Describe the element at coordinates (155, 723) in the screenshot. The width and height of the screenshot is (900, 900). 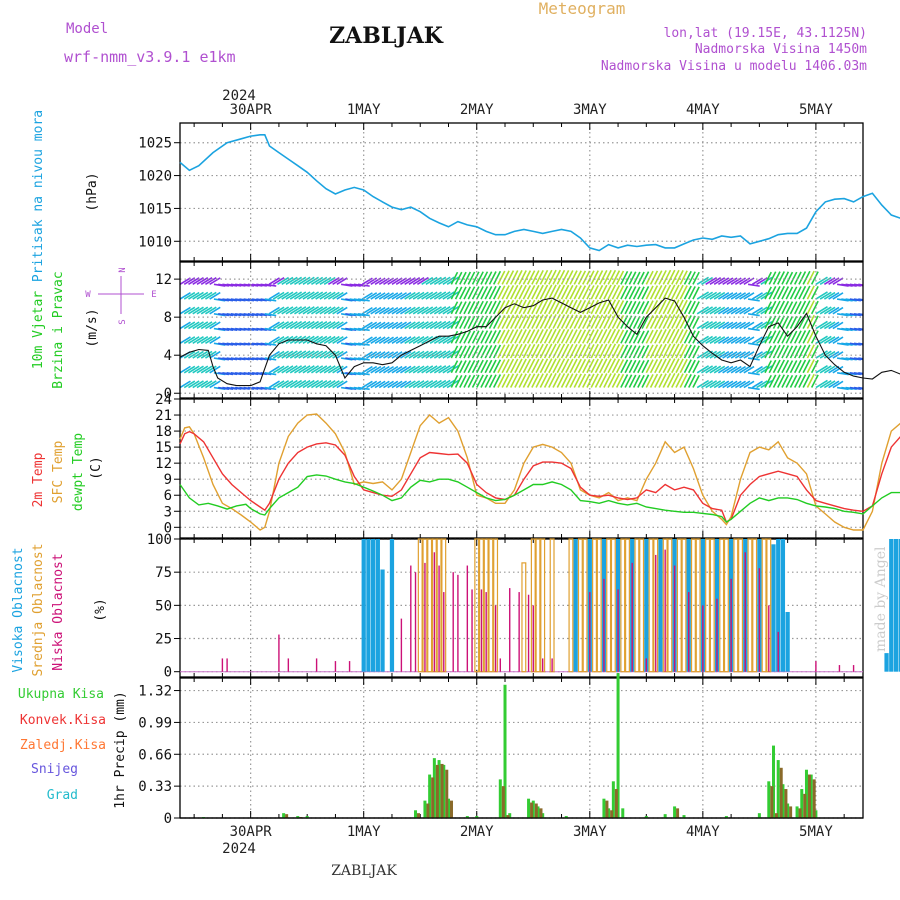
I see `y-tick-label: 0.99` at that location.